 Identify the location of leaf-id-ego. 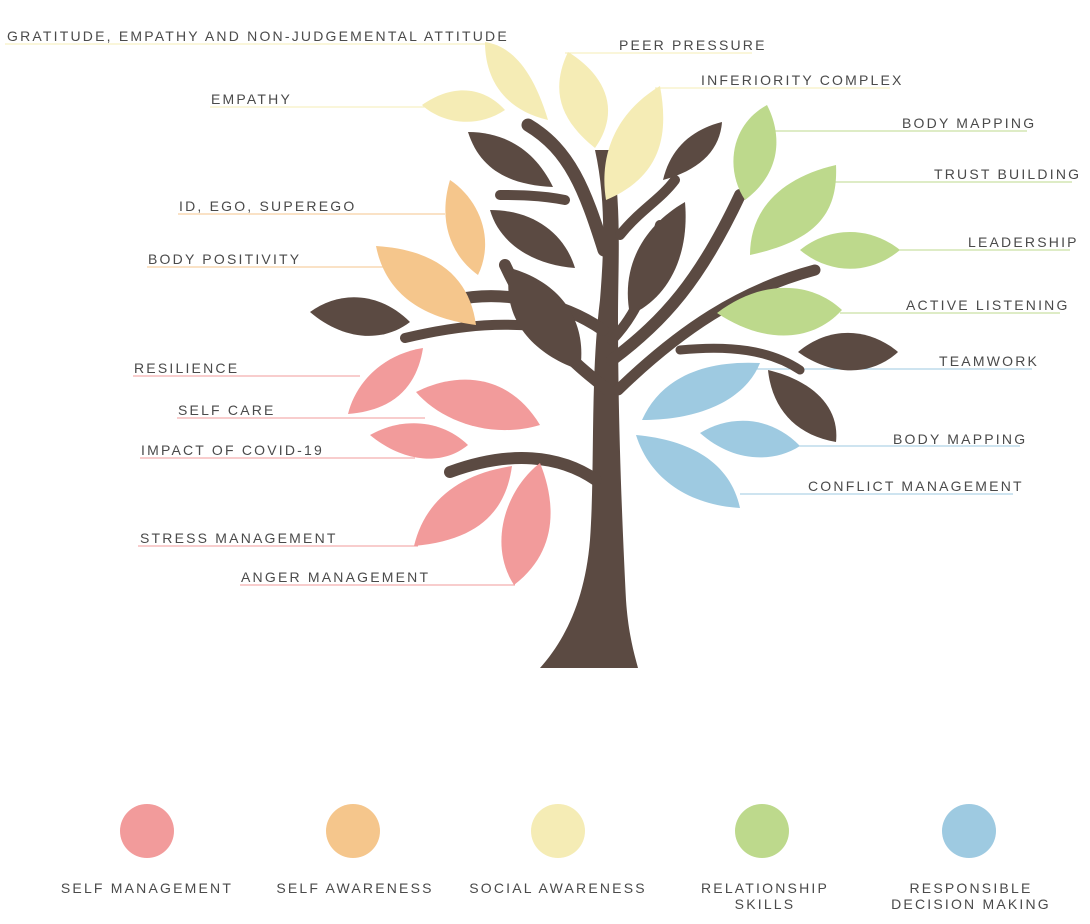
(465, 227).